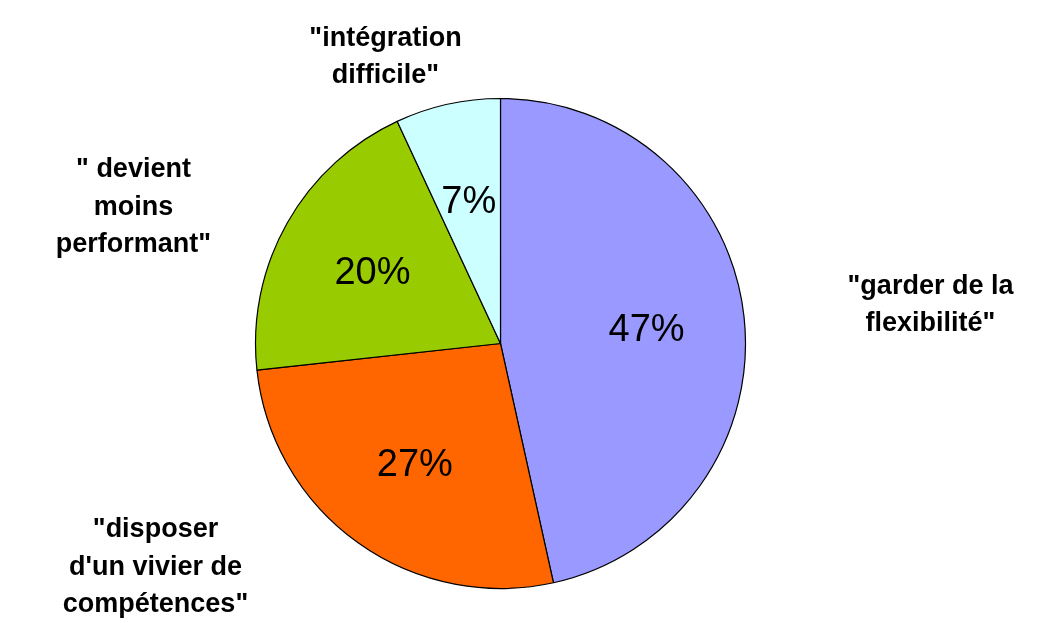  Describe the element at coordinates (414, 462) in the screenshot. I see `data-label: 27%` at that location.